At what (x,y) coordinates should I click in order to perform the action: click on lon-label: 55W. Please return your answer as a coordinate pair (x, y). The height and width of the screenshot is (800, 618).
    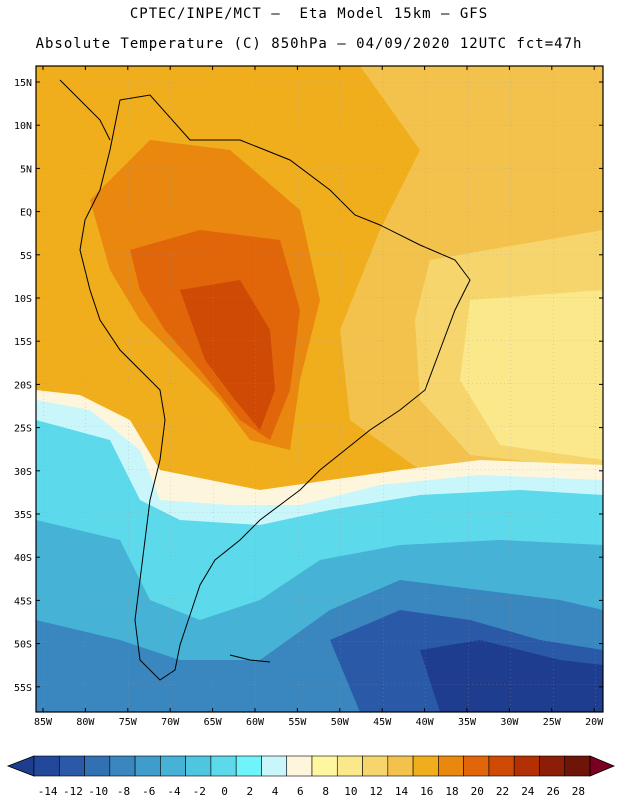
    Looking at the image, I should click on (297, 722).